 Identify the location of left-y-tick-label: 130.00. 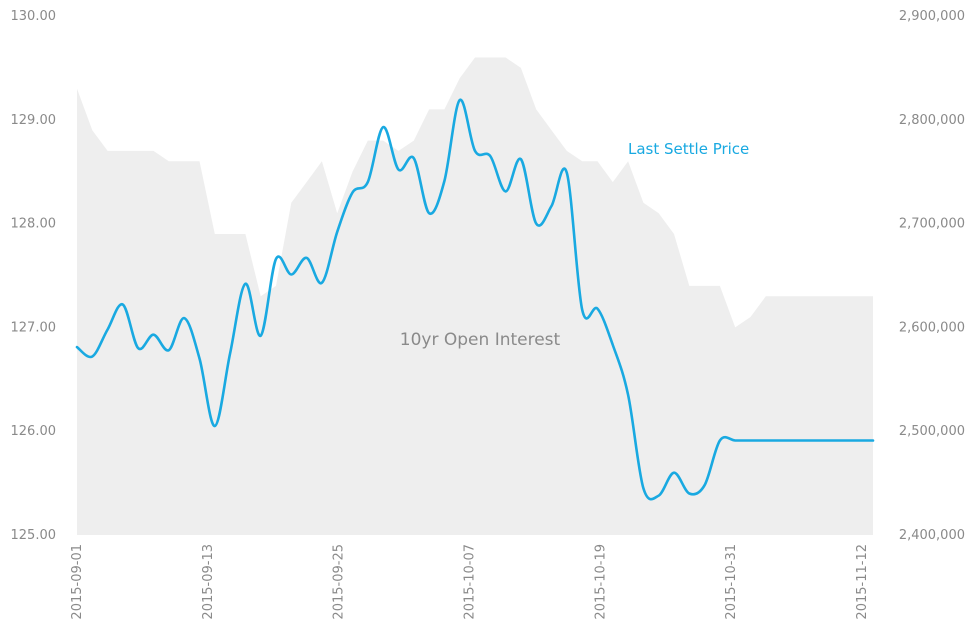
(34, 16).